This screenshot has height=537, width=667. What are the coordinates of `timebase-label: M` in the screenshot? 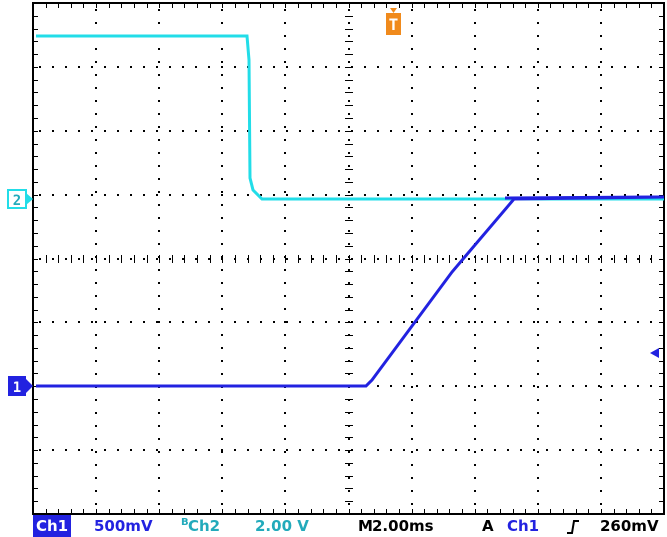 It's located at (365, 526).